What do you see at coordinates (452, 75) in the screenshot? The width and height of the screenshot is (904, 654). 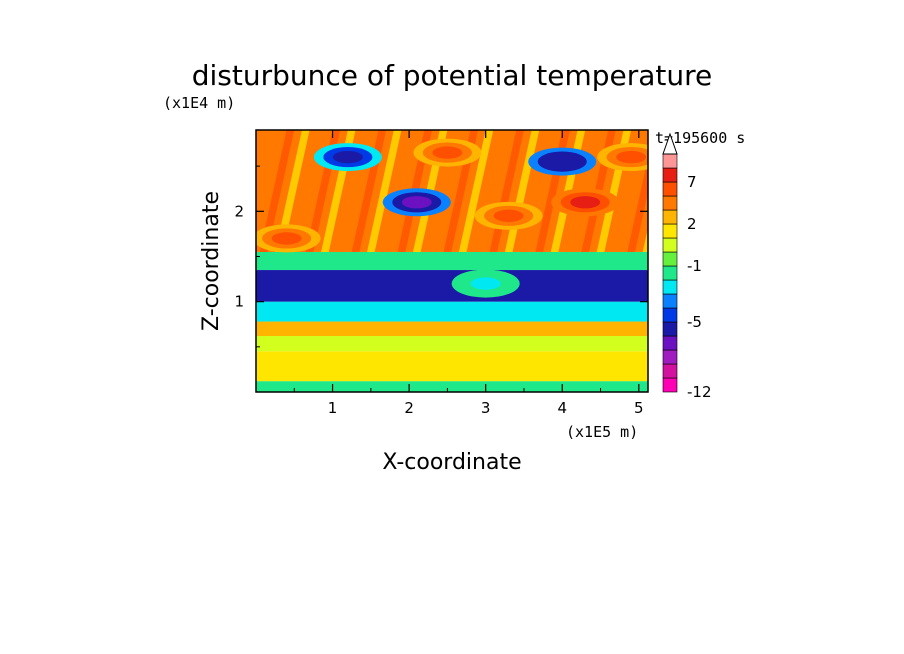 I see `chart-title: disturbunce of potential temperature` at bounding box center [452, 75].